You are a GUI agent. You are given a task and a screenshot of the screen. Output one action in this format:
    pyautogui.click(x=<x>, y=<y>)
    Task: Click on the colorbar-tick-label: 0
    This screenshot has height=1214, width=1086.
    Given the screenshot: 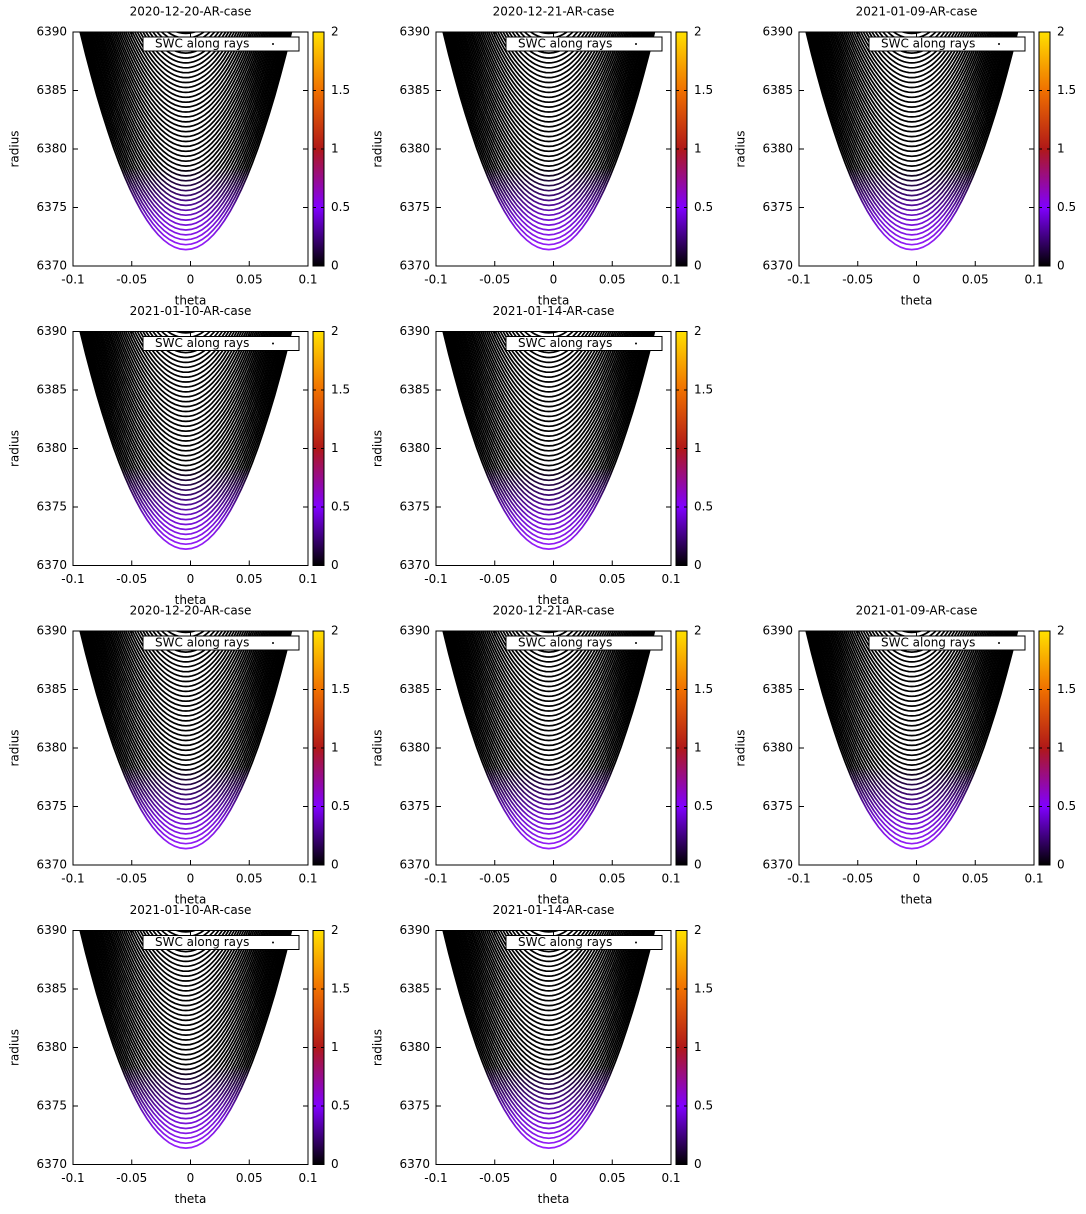 What is the action you would take?
    pyautogui.click(x=698, y=865)
    